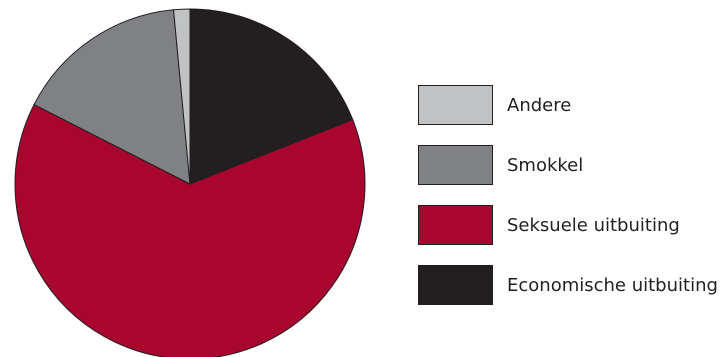 The width and height of the screenshot is (726, 357). What do you see at coordinates (612, 285) in the screenshot?
I see `legend-label-economische-uitbuiting: Economische uitbuiting` at bounding box center [612, 285].